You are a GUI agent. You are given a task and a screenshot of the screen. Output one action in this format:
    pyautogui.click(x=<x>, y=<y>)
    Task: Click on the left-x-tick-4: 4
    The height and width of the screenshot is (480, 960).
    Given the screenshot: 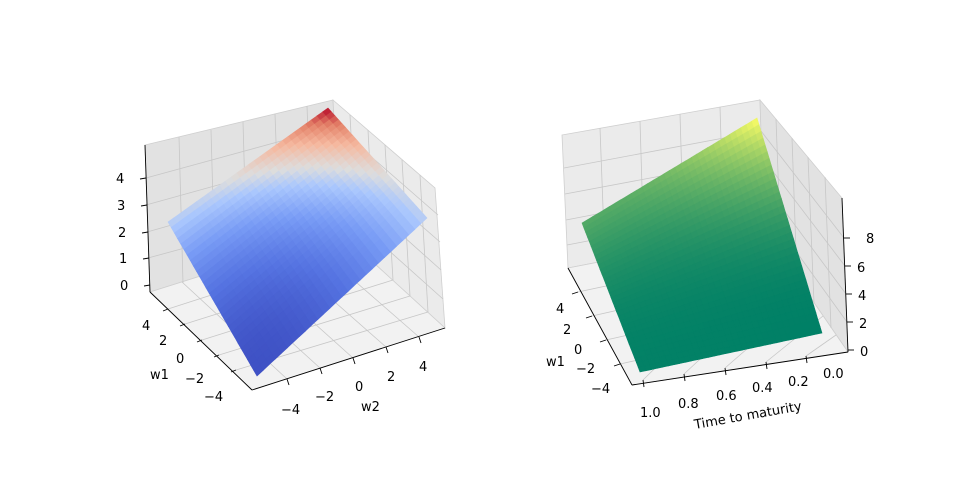 What is the action you would take?
    pyautogui.click(x=423, y=367)
    